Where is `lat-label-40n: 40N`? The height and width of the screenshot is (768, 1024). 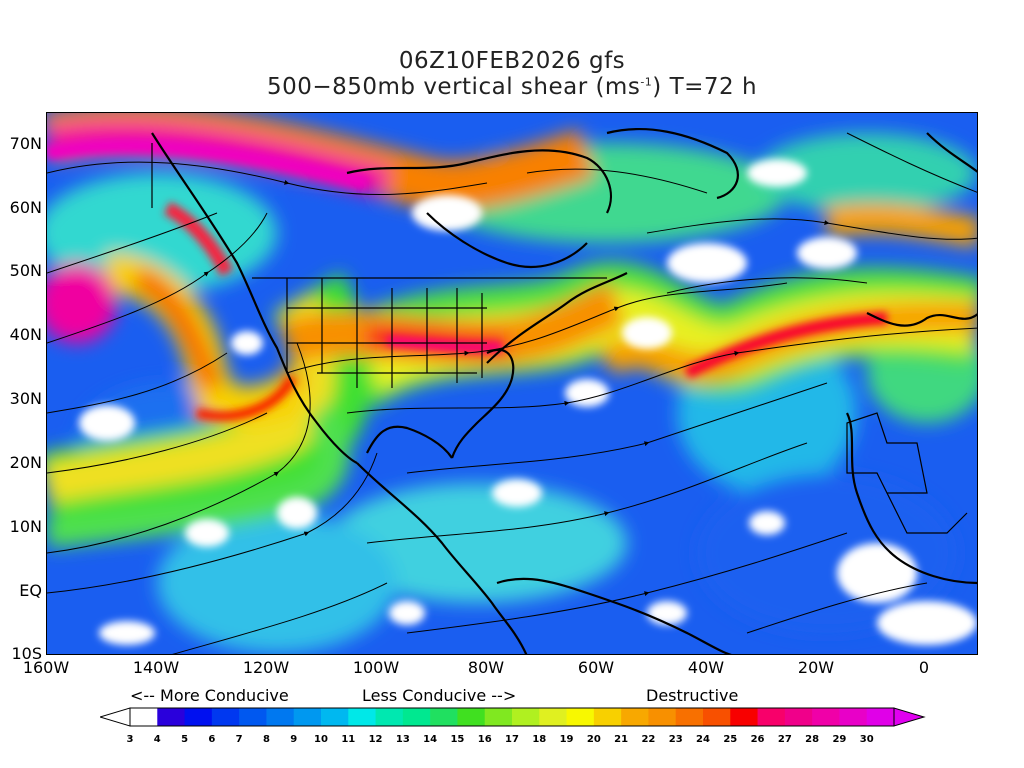
lat-label-40n: 40N is located at coordinates (25, 334).